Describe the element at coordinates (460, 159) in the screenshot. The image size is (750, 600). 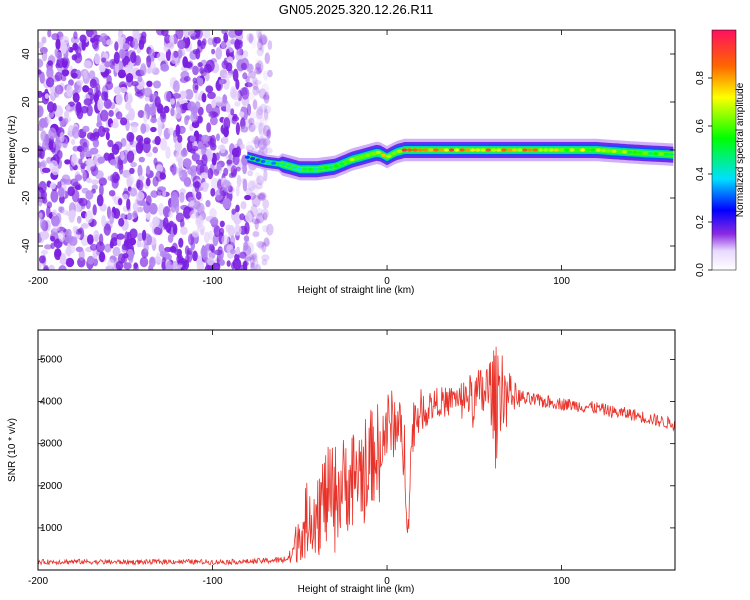
I see `signal-band-layer` at that location.